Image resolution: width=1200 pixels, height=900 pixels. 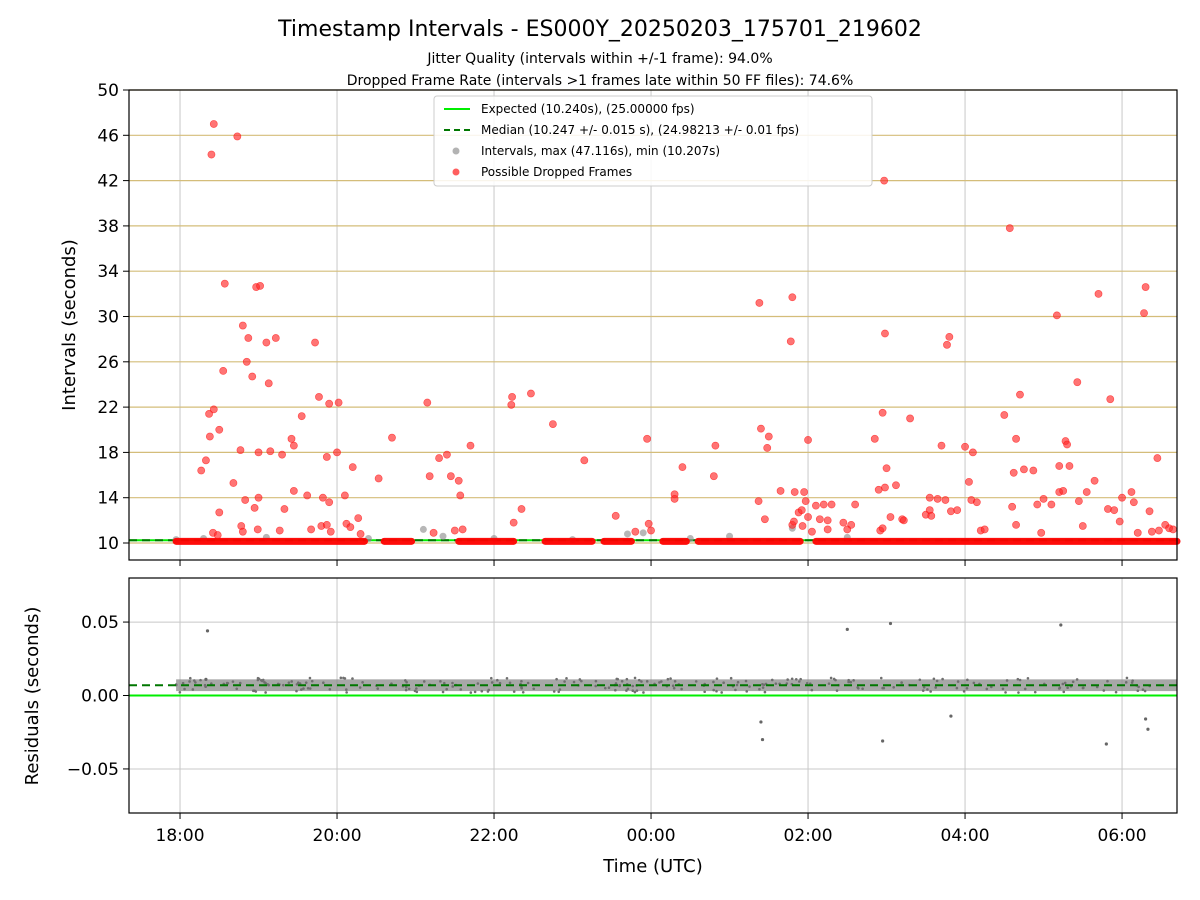 I want to click on bottom-y-tick-label: 0.00, so click(x=100, y=697).